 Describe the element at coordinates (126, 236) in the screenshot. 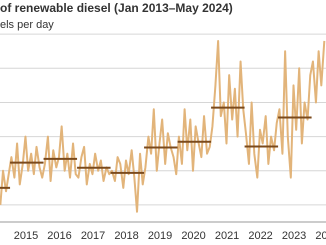

I see `x-tick-label: 2018` at that location.